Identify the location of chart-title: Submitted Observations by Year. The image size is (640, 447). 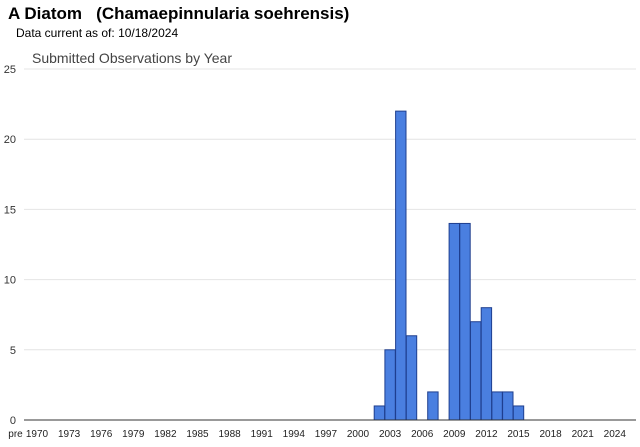
(132, 58).